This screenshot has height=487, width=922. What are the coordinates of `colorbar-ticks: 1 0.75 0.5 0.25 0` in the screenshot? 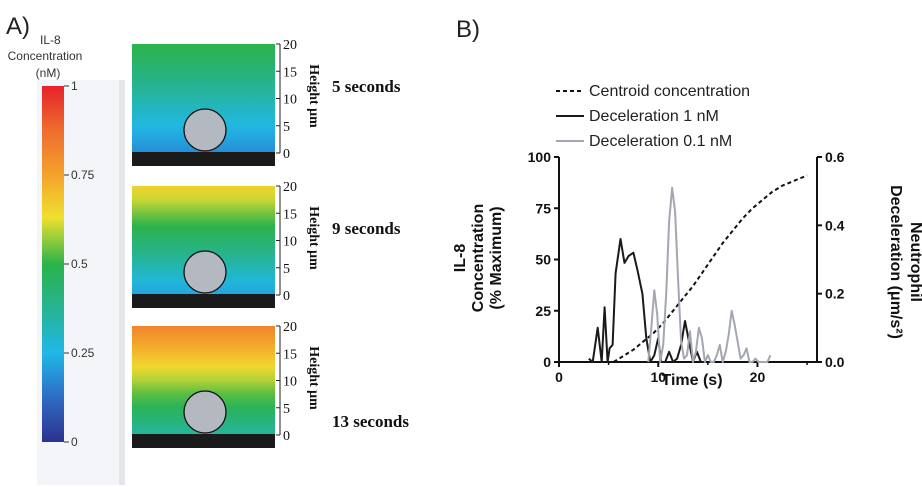 It's located at (79, 264).